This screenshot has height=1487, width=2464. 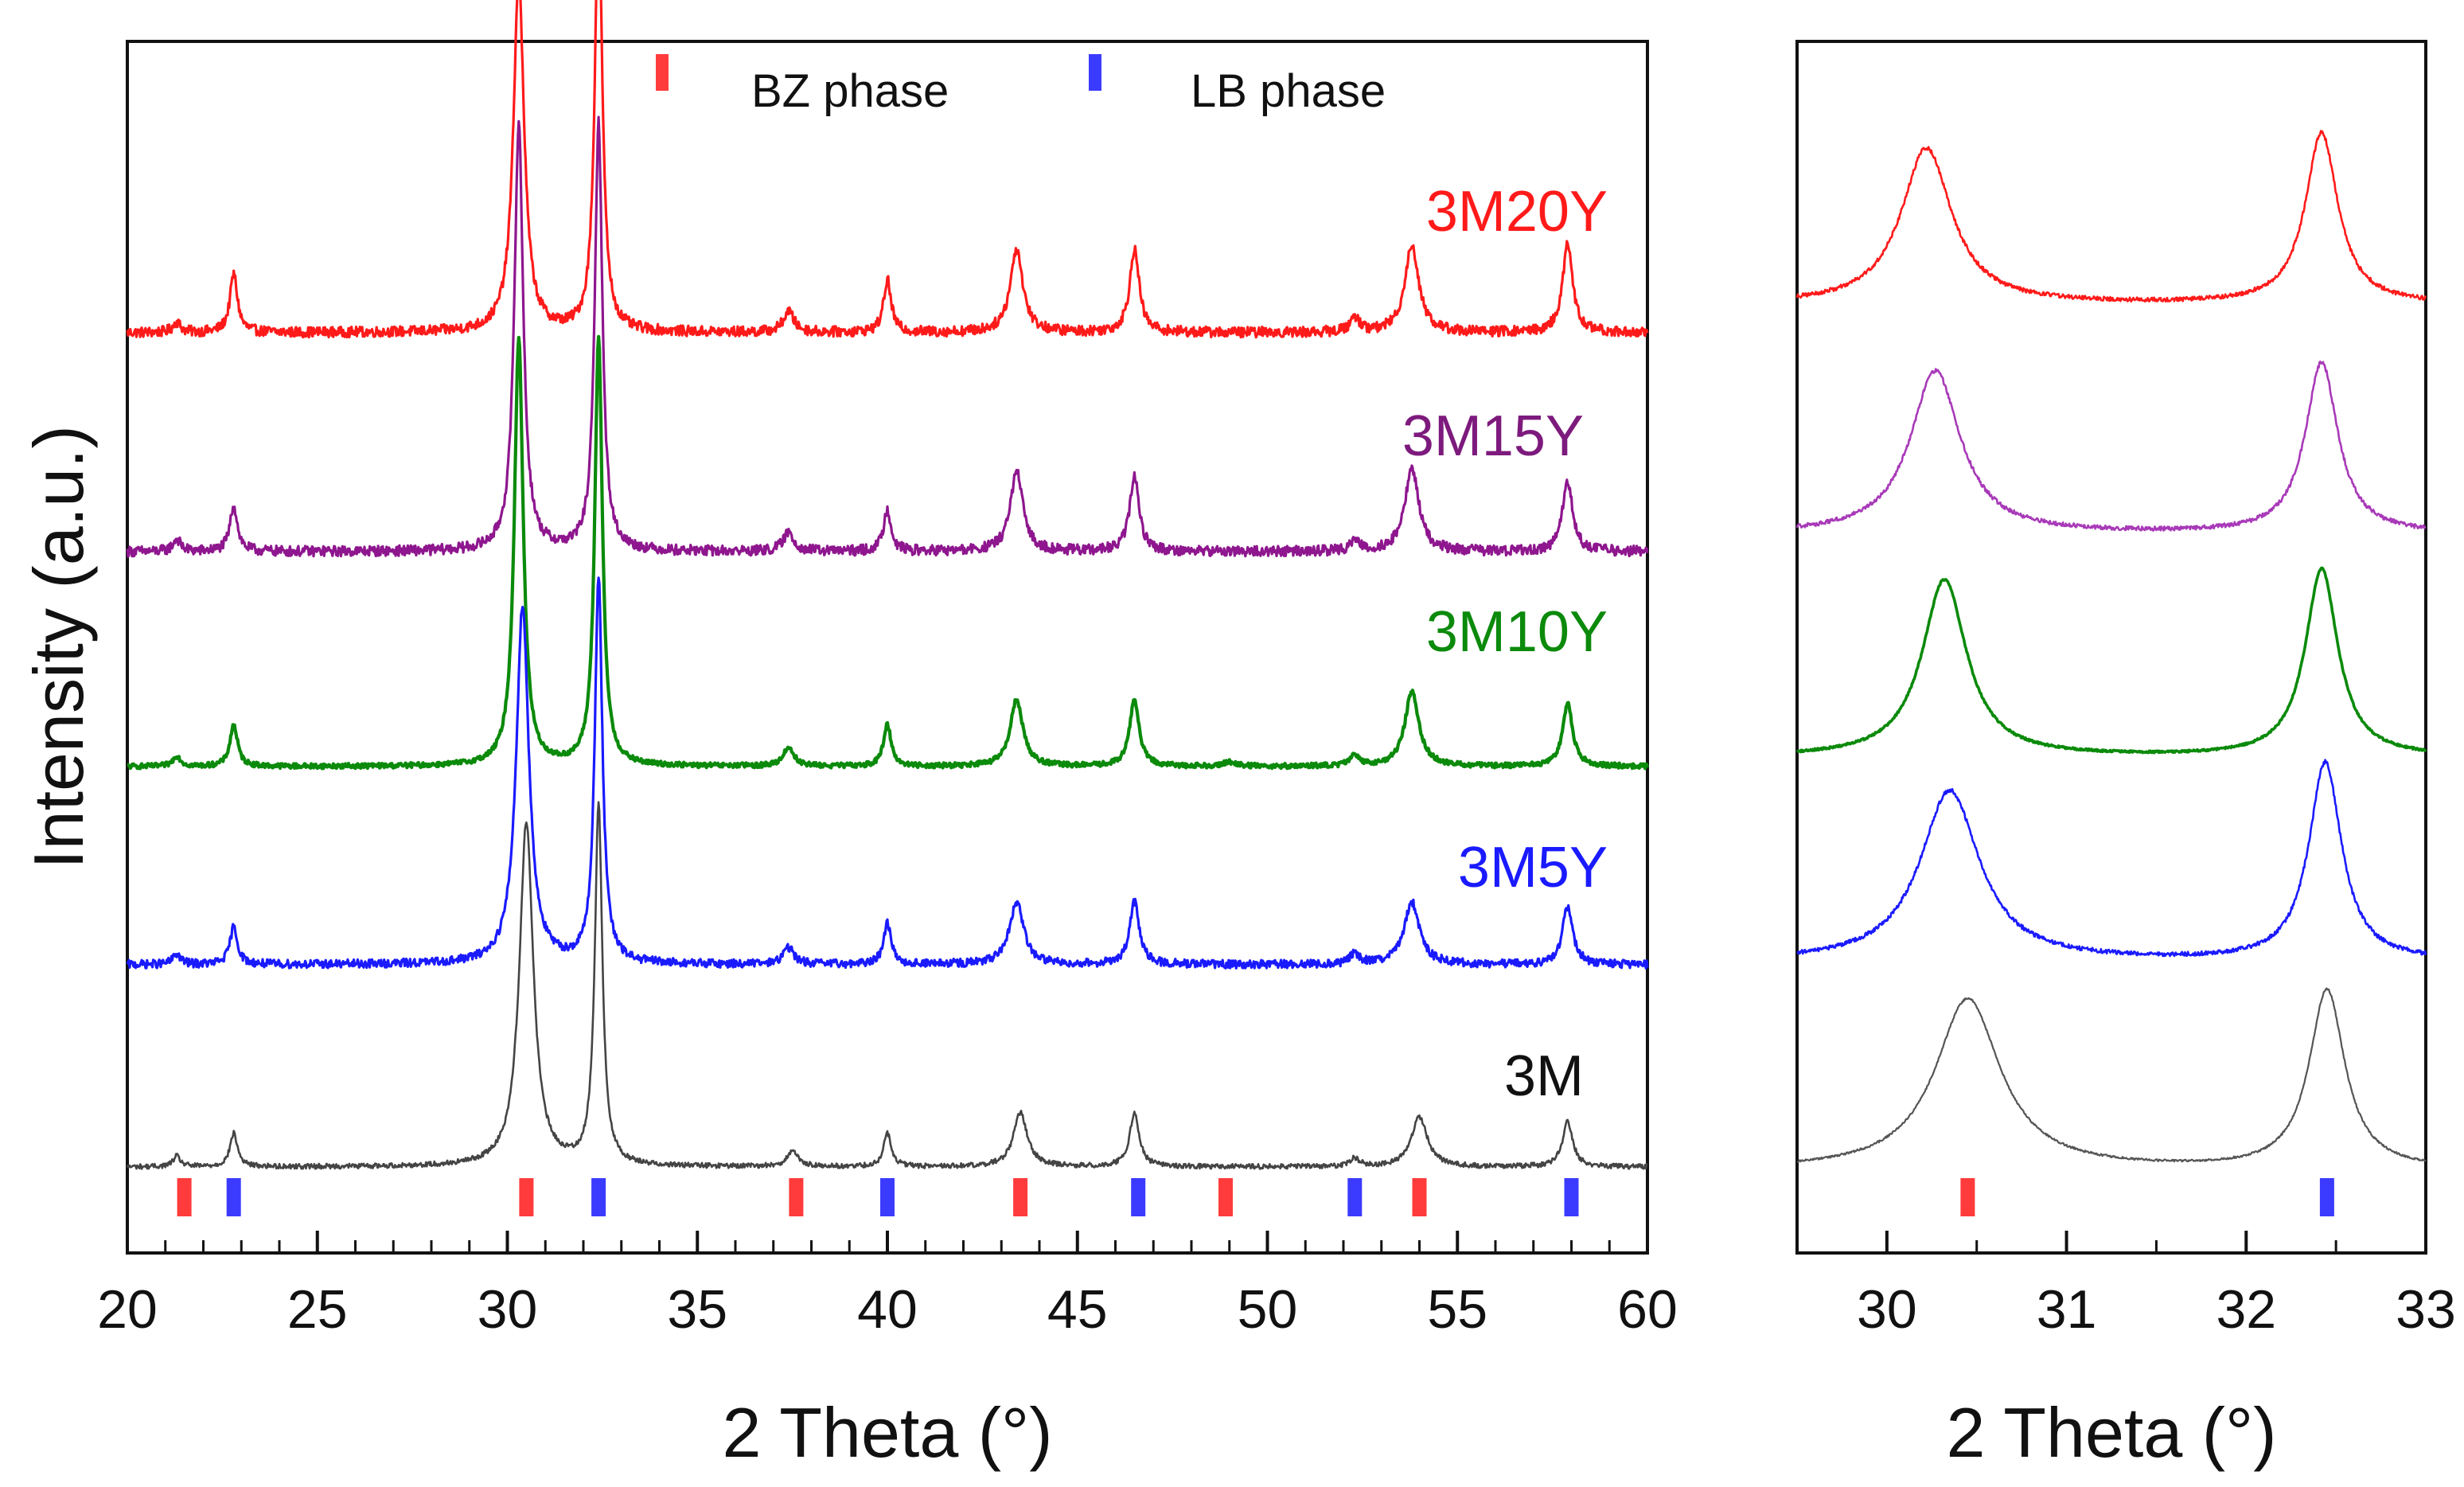 What do you see at coordinates (2426, 1309) in the screenshot?
I see `x-tick-label: 33` at bounding box center [2426, 1309].